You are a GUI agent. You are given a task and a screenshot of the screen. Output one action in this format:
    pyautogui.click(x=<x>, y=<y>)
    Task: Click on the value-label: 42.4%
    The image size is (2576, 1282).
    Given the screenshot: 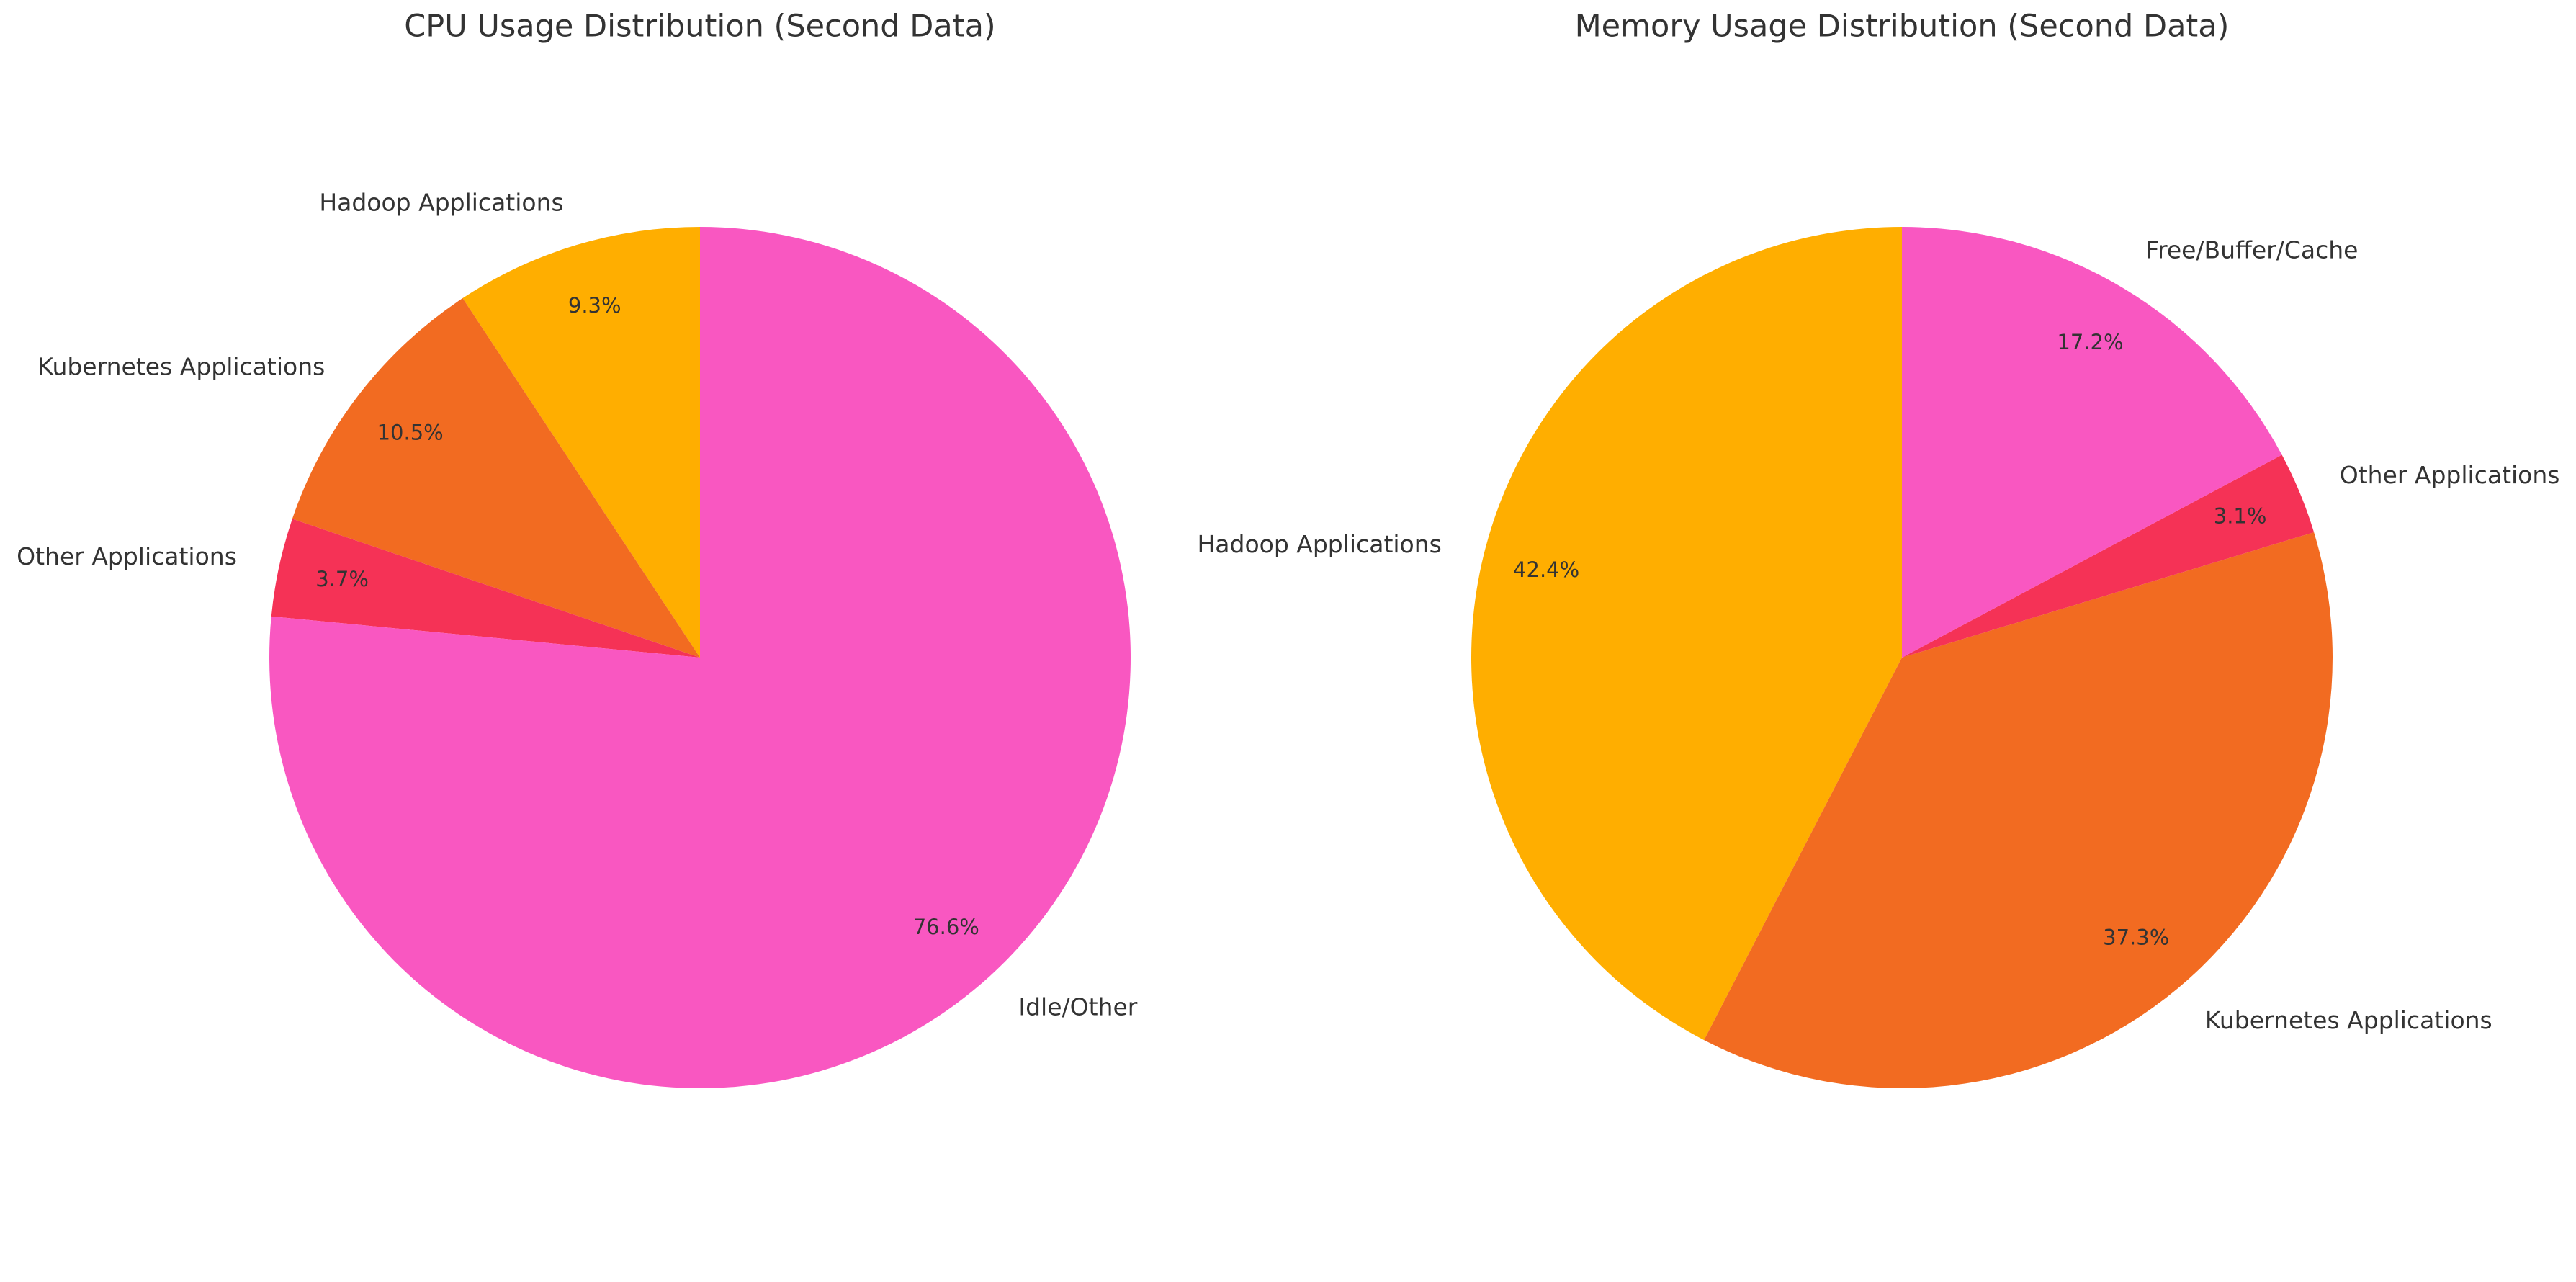 What is the action you would take?
    pyautogui.click(x=1546, y=569)
    